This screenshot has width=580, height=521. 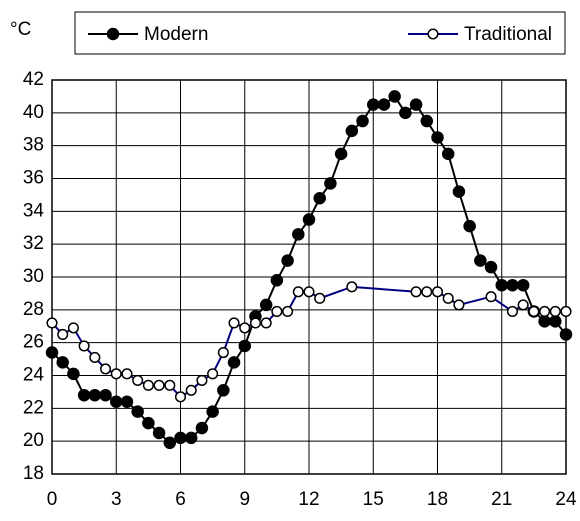 I want to click on y-tick-label: 36, so click(x=33, y=178).